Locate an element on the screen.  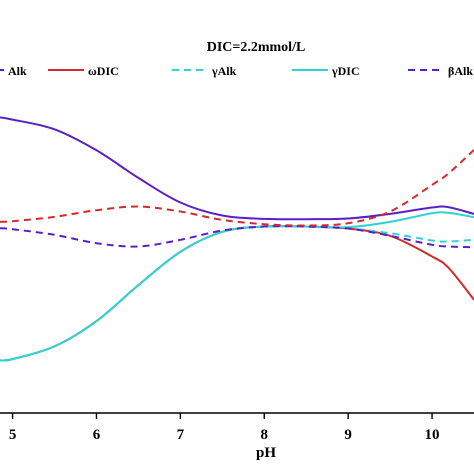
chart-title: DIC=2.2mmol/L is located at coordinates (256, 47).